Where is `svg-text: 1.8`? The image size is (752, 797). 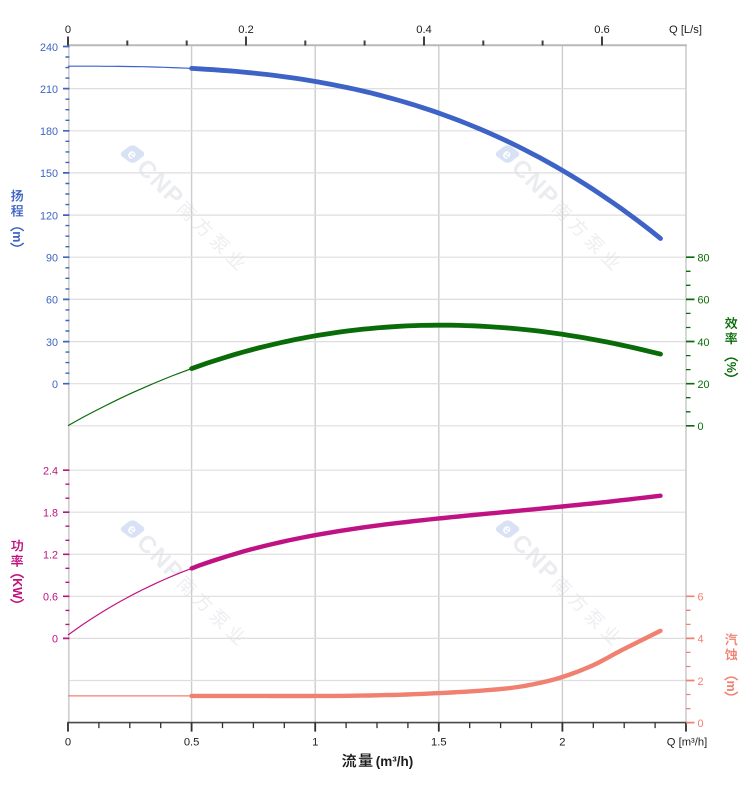 svg-text: 1.8 is located at coordinates (50, 514).